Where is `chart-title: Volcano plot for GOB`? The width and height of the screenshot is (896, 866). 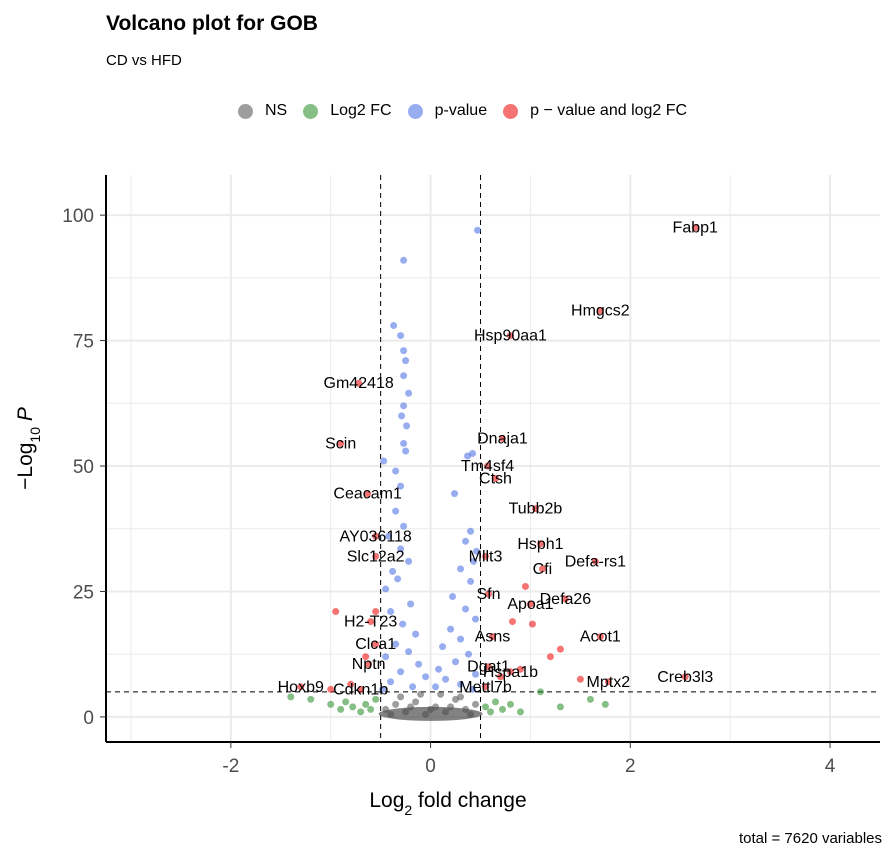 chart-title: Volcano plot for GOB is located at coordinates (212, 23).